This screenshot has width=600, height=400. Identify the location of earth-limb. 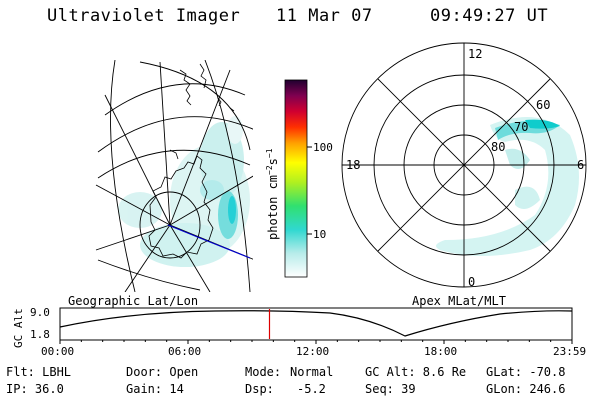
(195, 106).